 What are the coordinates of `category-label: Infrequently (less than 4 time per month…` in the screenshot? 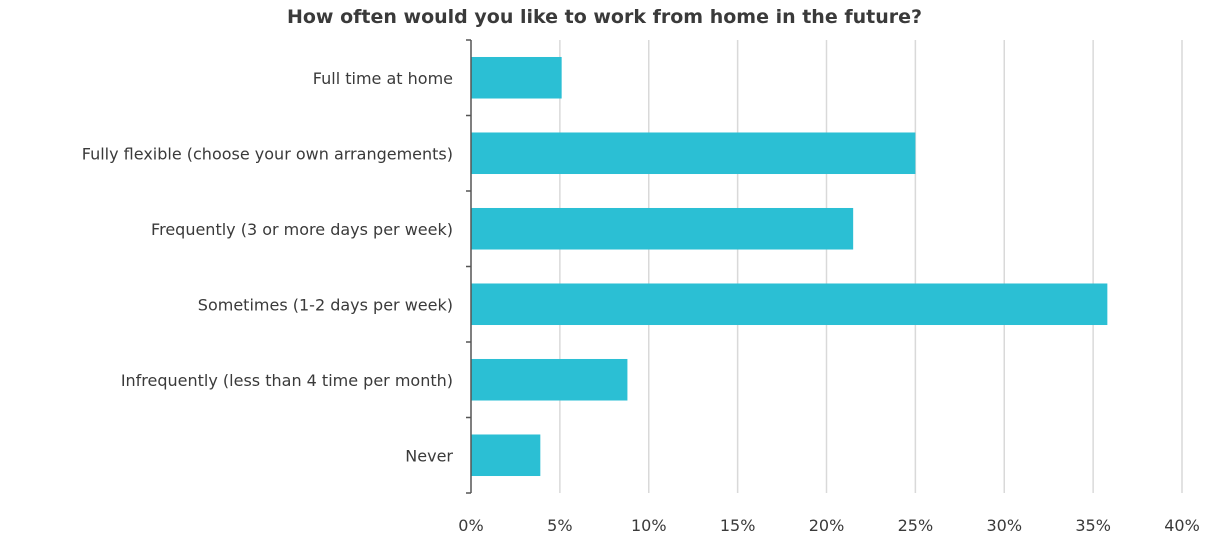 It's located at (287, 380).